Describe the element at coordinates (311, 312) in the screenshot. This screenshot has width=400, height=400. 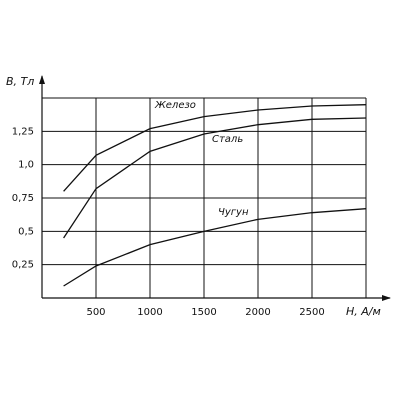
I see `x-tick-label: 2500` at that location.